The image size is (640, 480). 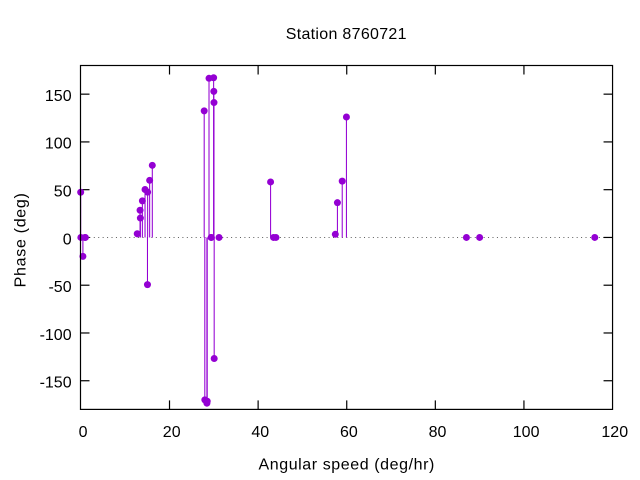 What do you see at coordinates (438, 432) in the screenshot?
I see `svg-text: 80` at bounding box center [438, 432].